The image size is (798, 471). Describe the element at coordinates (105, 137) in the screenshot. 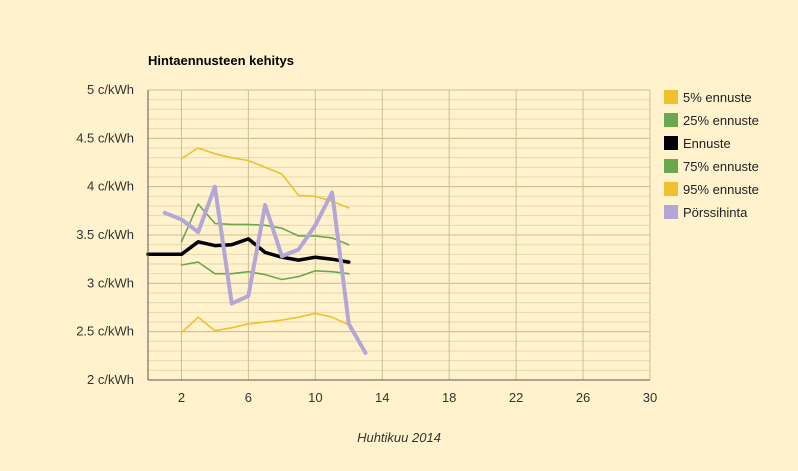

I see `y-tick-label: 4.5 c/kWh` at that location.